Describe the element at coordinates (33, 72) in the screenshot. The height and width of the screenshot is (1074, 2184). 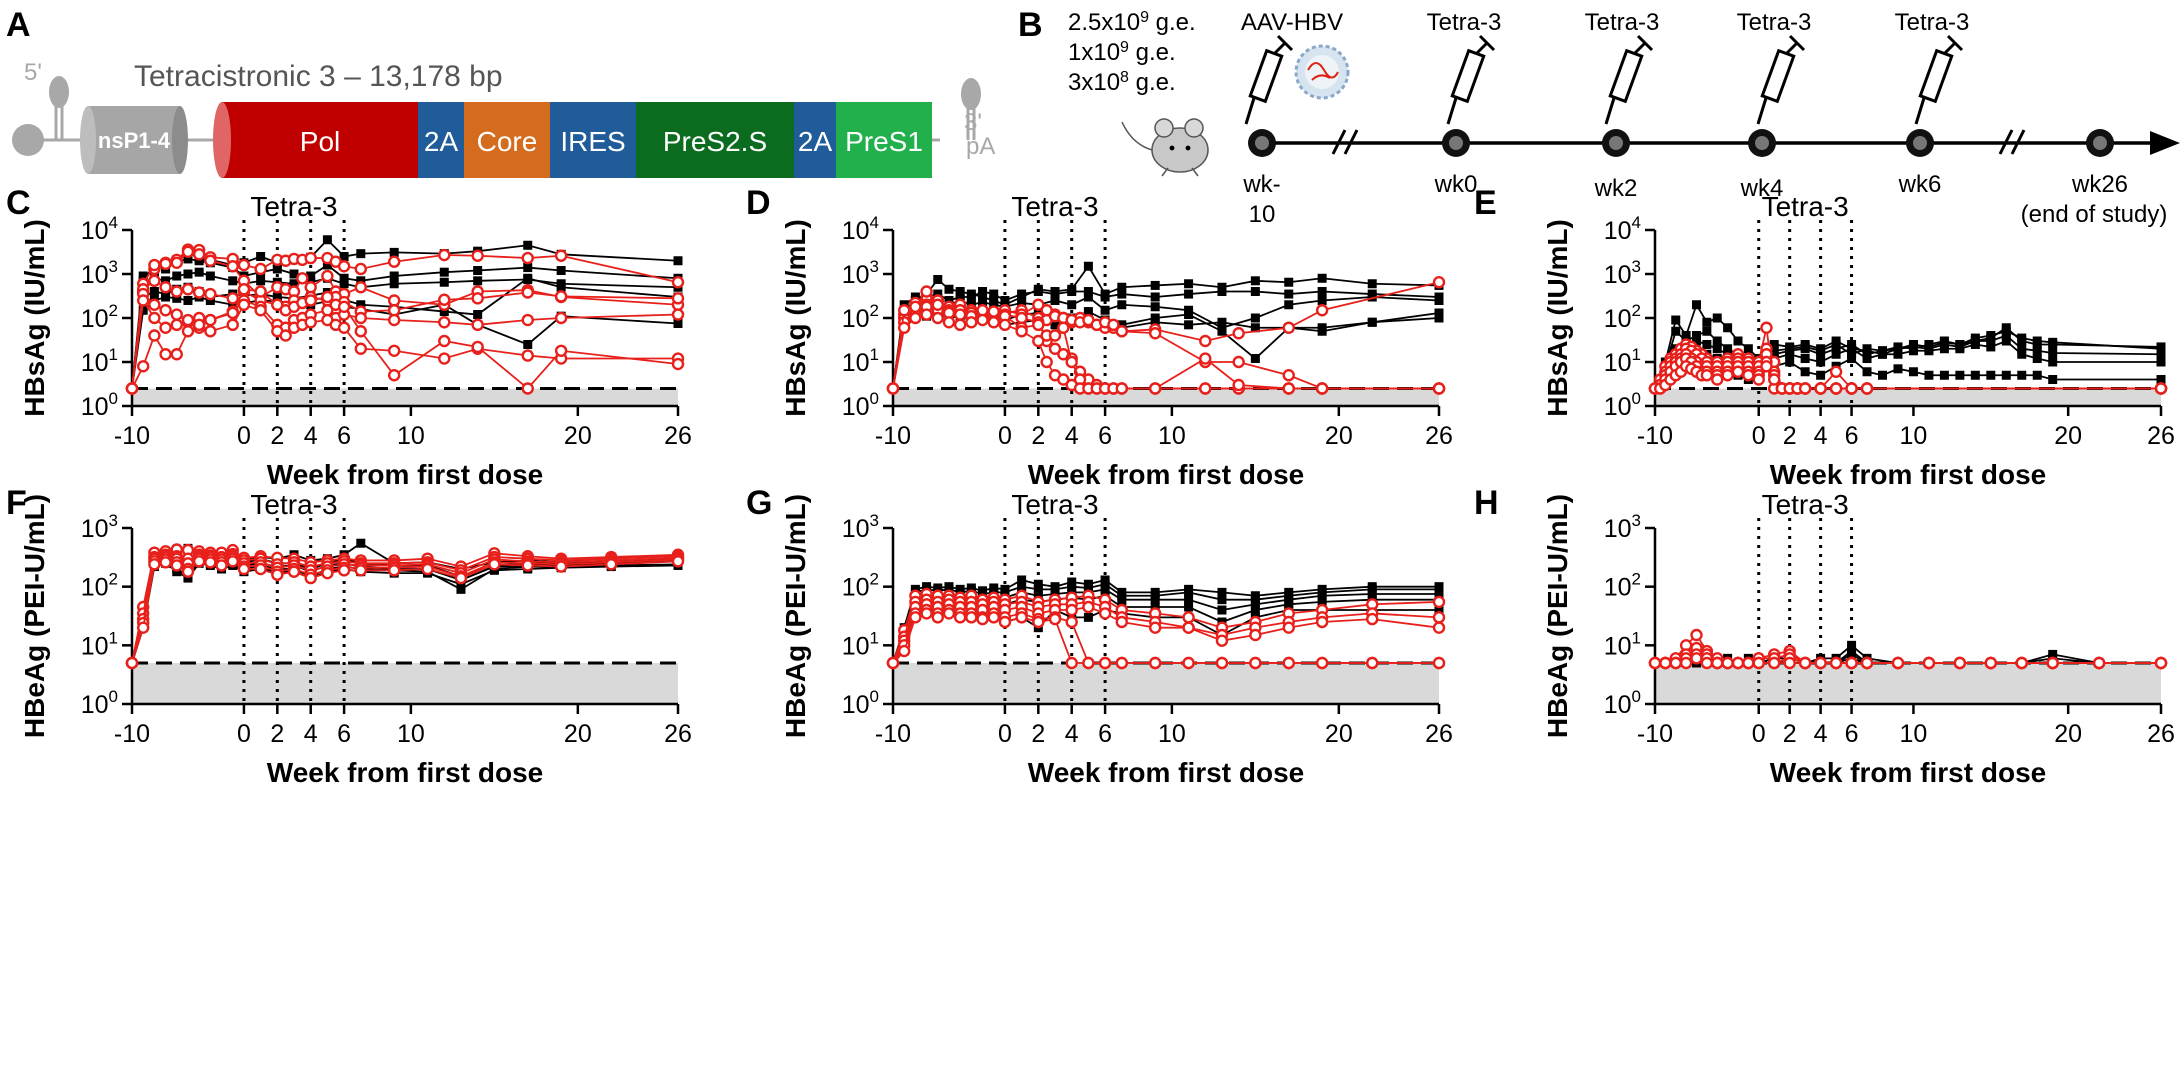
I see `five-prime-label: 5'` at that location.